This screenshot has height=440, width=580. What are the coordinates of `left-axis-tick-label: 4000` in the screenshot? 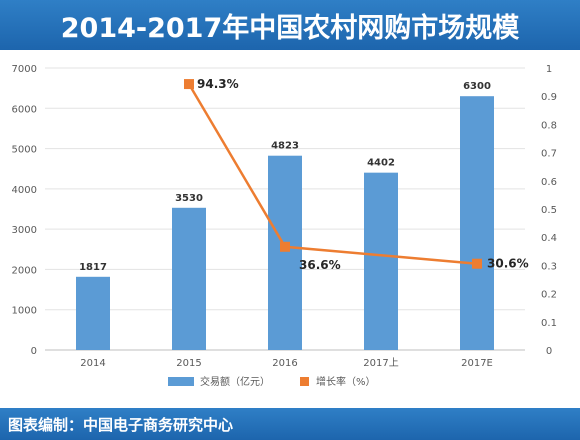 It's located at (24, 190).